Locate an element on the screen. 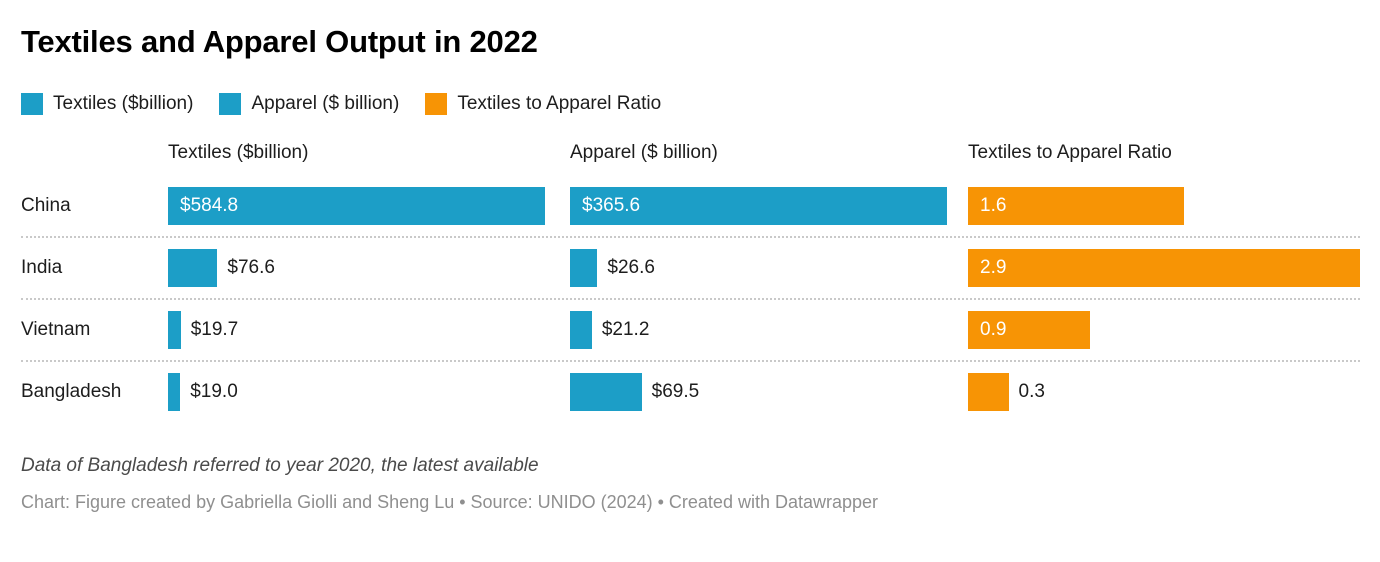 The image size is (1380, 562). bar-cell-vietnam-ratio: 0.9 is located at coordinates (1164, 330).